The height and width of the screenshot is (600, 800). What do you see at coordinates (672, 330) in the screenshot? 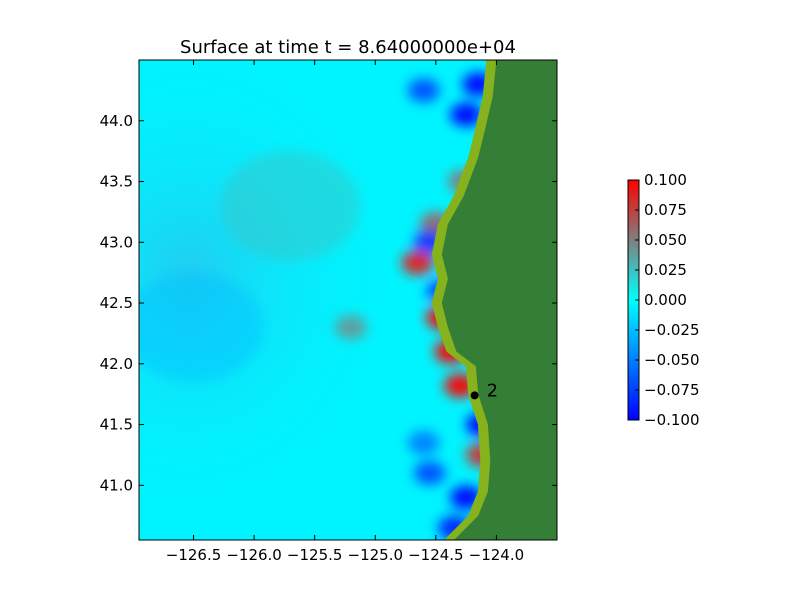
I see `colorbar-tick-label-5: −0.025` at bounding box center [672, 330].